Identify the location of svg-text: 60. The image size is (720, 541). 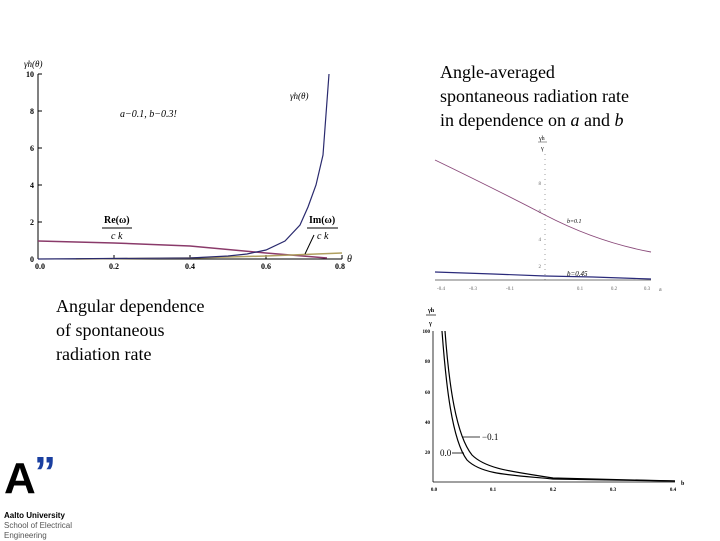
(428, 393).